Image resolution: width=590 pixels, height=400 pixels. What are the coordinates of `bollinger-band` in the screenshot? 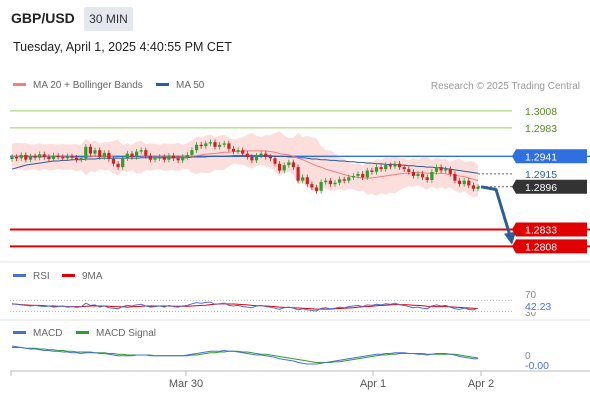 It's located at (245, 164).